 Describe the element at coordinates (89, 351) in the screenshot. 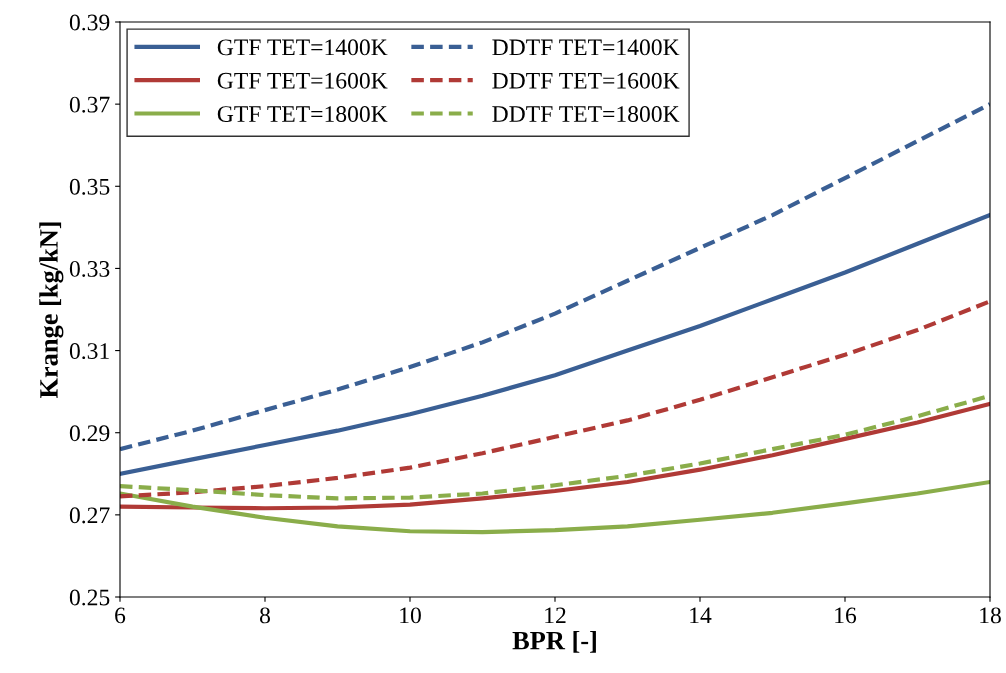

I see `y-tick-label: 0.31` at that location.